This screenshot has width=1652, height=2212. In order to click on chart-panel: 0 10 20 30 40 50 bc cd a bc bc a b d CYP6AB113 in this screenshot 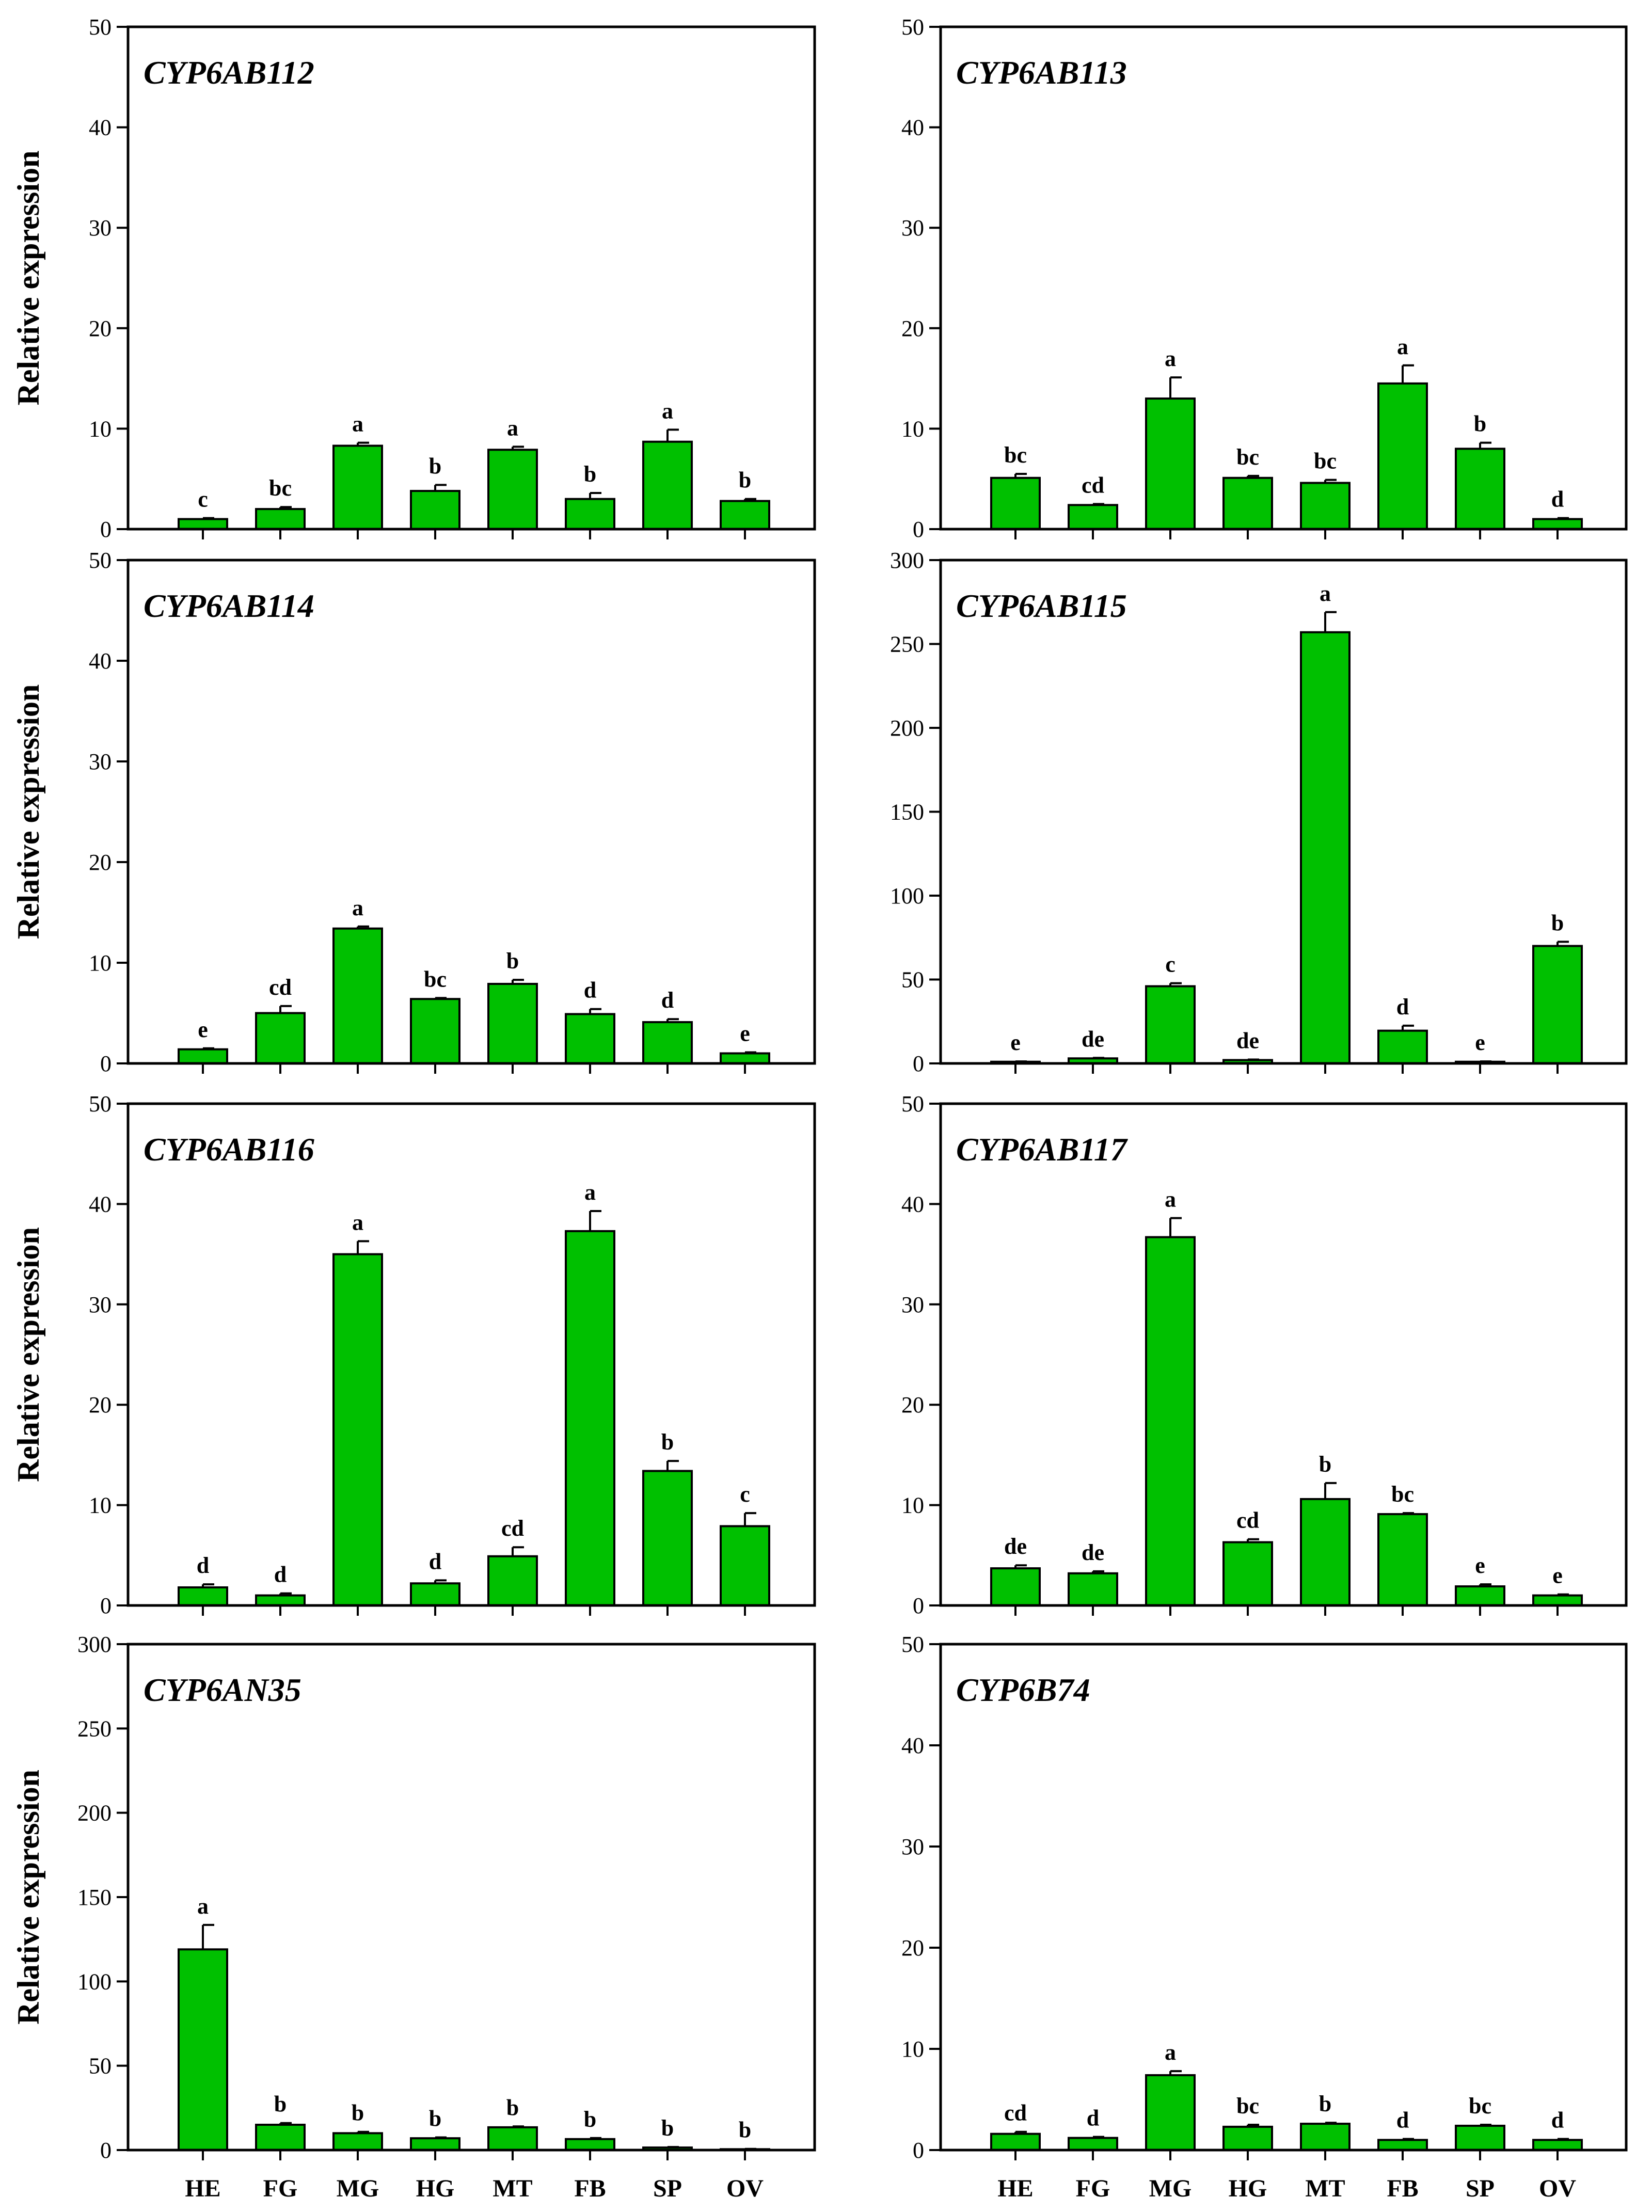, I will do `click(1264, 278)`.